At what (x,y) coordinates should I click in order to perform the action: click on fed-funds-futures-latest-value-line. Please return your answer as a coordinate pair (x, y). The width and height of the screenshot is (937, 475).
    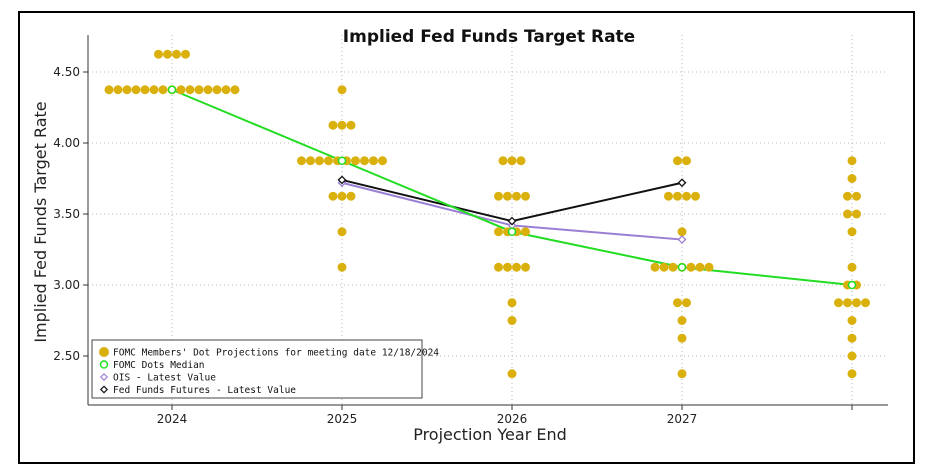
    Looking at the image, I should click on (512, 200).